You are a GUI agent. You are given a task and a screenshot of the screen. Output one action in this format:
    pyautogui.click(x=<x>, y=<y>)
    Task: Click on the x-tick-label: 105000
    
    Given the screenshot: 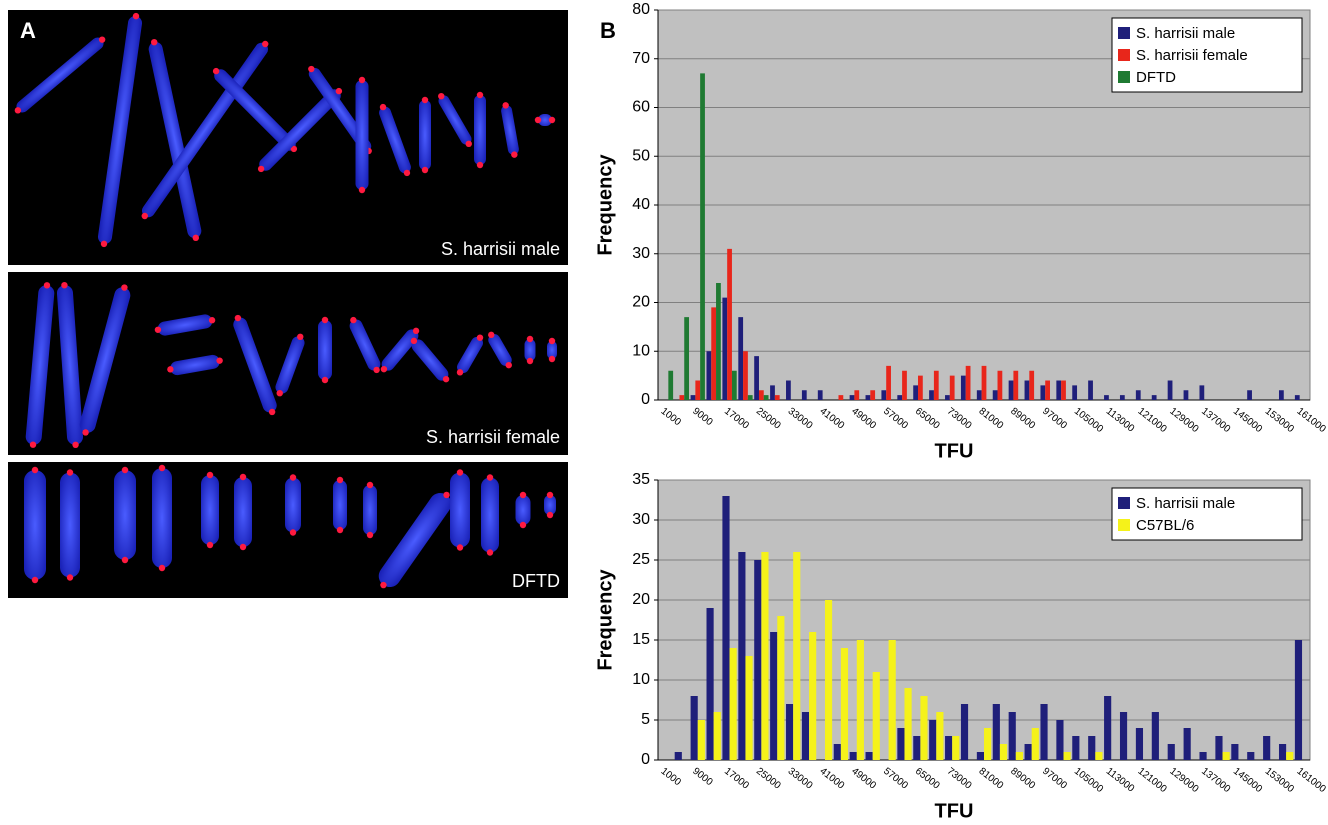 What is the action you would take?
    pyautogui.click(x=1088, y=780)
    